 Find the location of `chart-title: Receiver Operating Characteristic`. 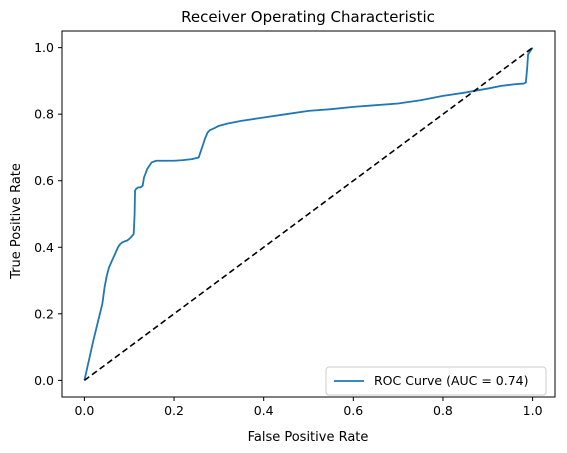

chart-title: Receiver Operating Characteristic is located at coordinates (308, 17).